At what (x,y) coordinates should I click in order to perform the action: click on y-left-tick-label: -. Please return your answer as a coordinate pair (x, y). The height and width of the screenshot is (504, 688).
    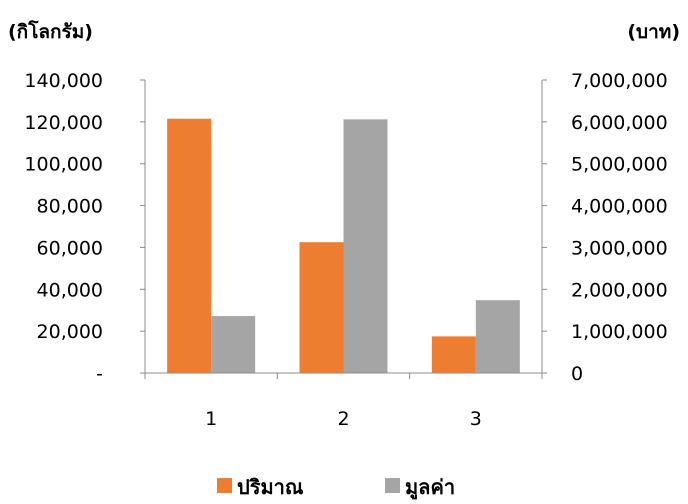
    Looking at the image, I should click on (99, 374).